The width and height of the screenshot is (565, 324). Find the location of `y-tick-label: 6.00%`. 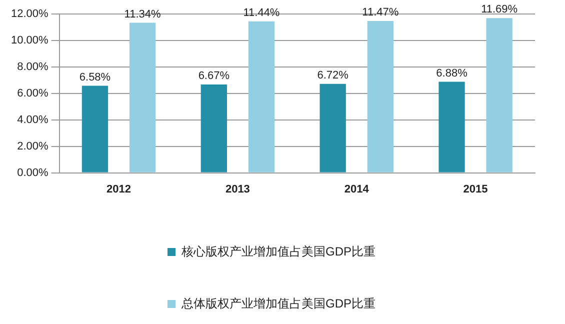

y-tick-label: 6.00% is located at coordinates (33, 93).